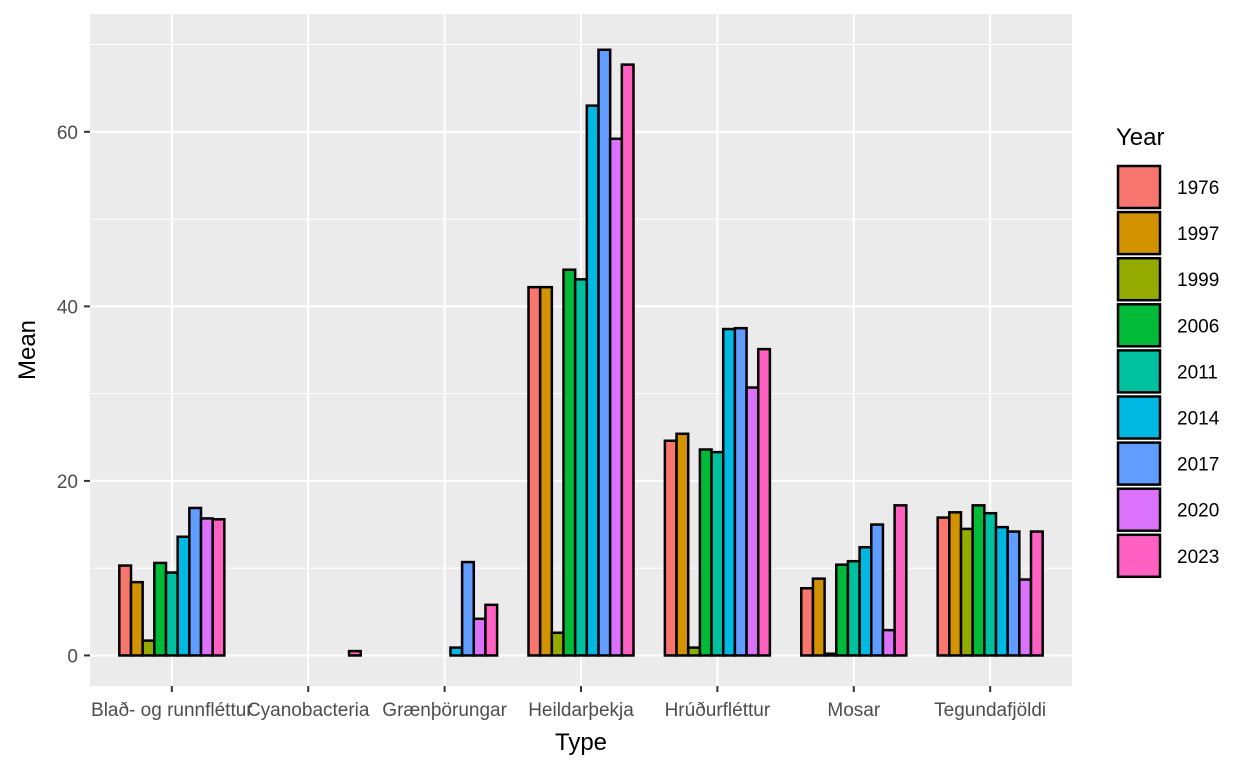 This screenshot has height=772, width=1258. I want to click on legend-label: 1997, so click(1198, 234).